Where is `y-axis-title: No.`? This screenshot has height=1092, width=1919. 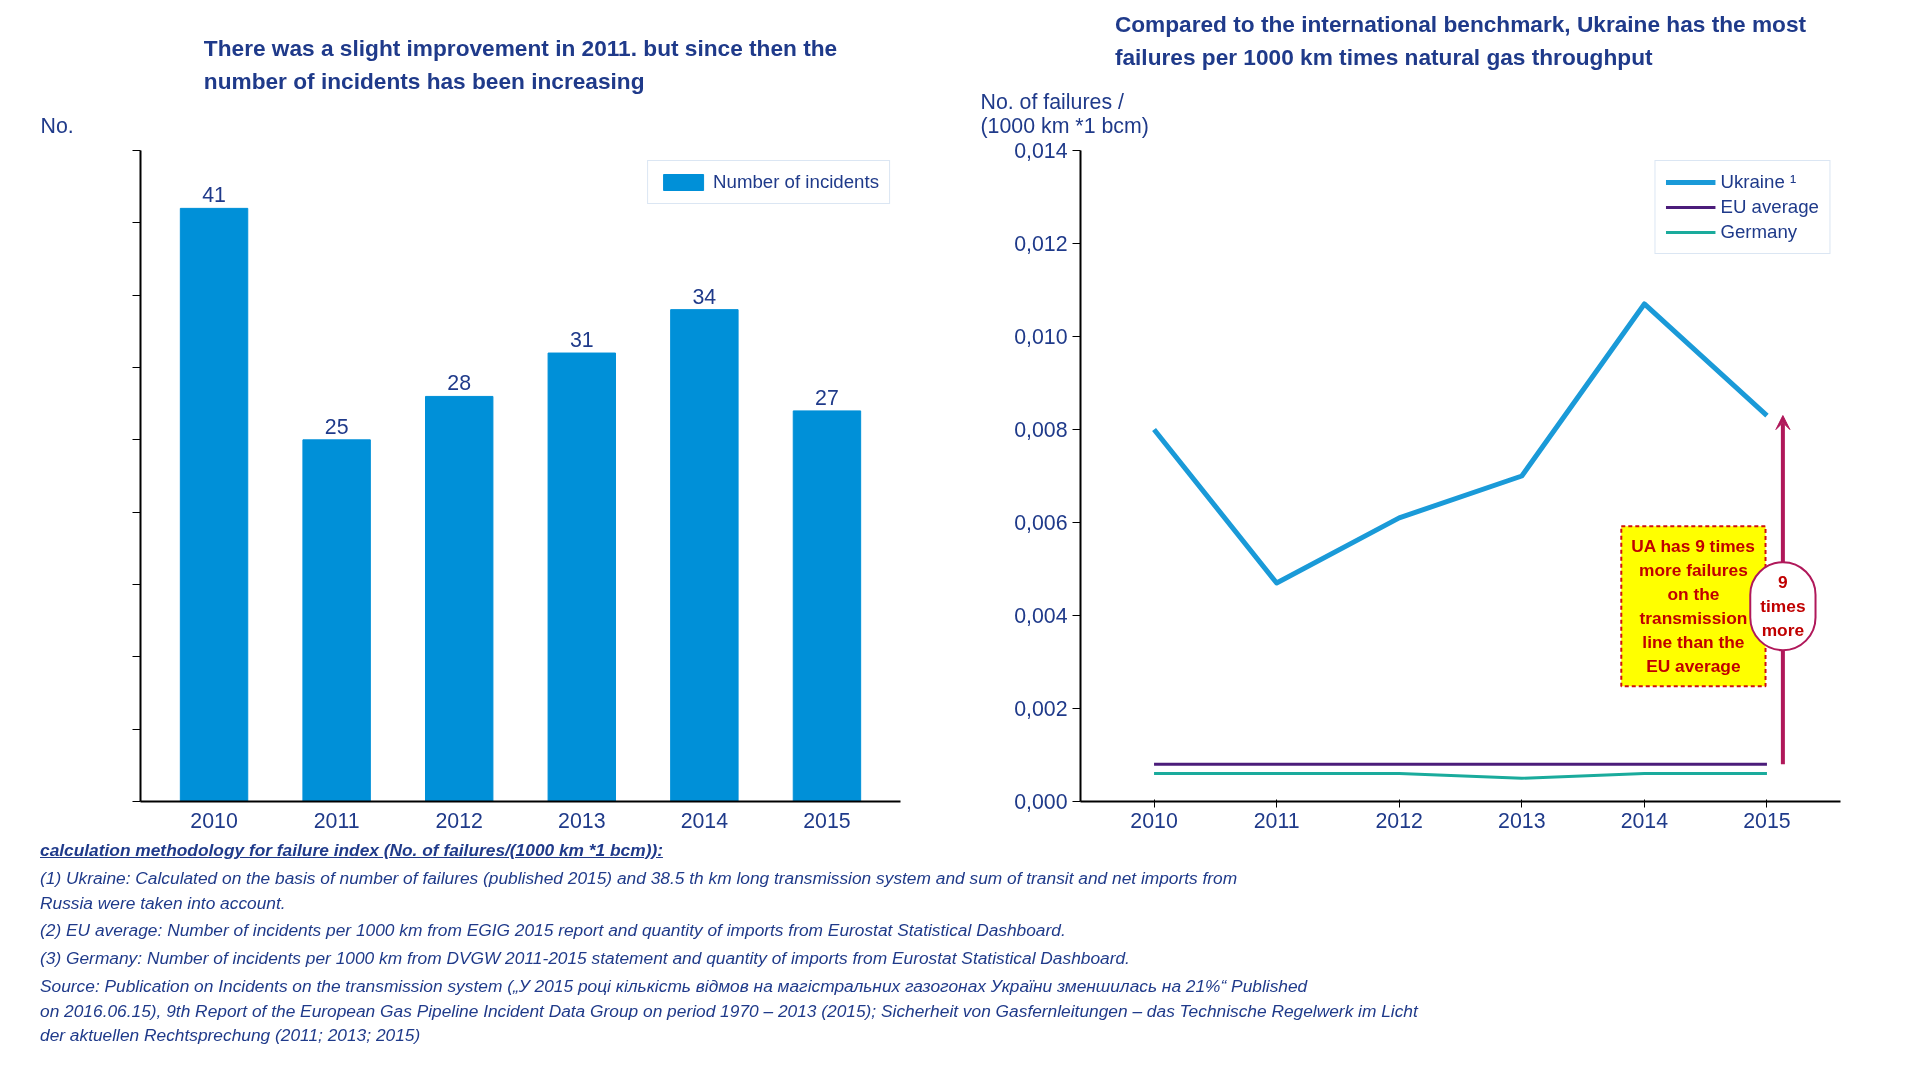 y-axis-title: No. is located at coordinates (57, 126).